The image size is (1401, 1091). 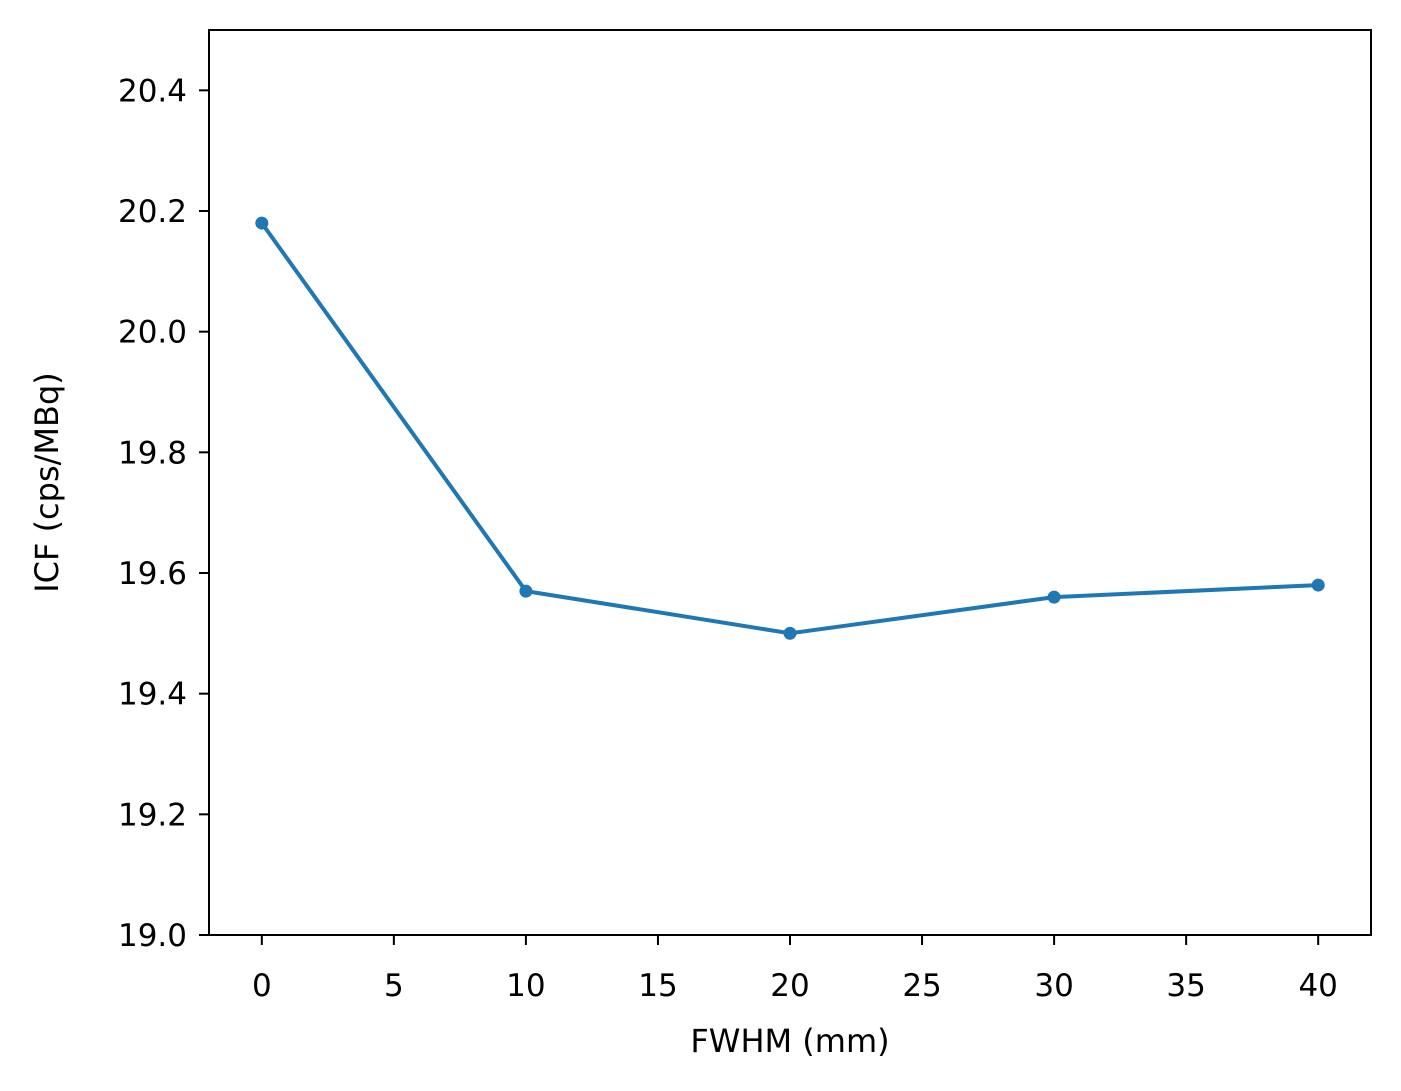 I want to click on x-tick-label: 40, so click(x=1317, y=986).